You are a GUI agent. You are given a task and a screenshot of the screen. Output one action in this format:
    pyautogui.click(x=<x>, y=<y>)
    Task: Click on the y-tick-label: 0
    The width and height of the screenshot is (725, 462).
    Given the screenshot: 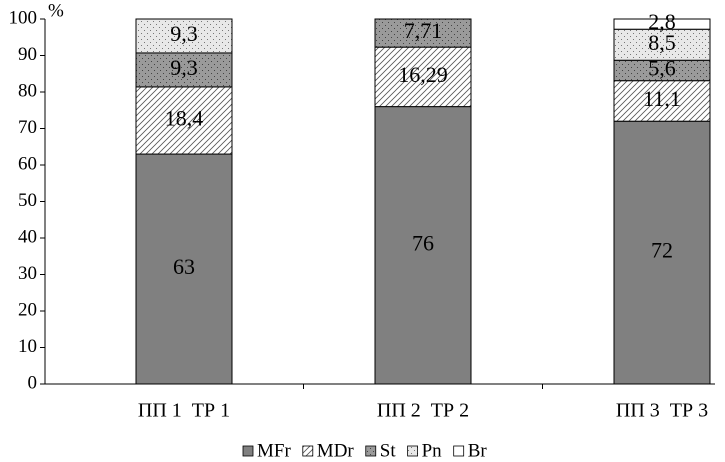 What is the action you would take?
    pyautogui.click(x=33, y=382)
    